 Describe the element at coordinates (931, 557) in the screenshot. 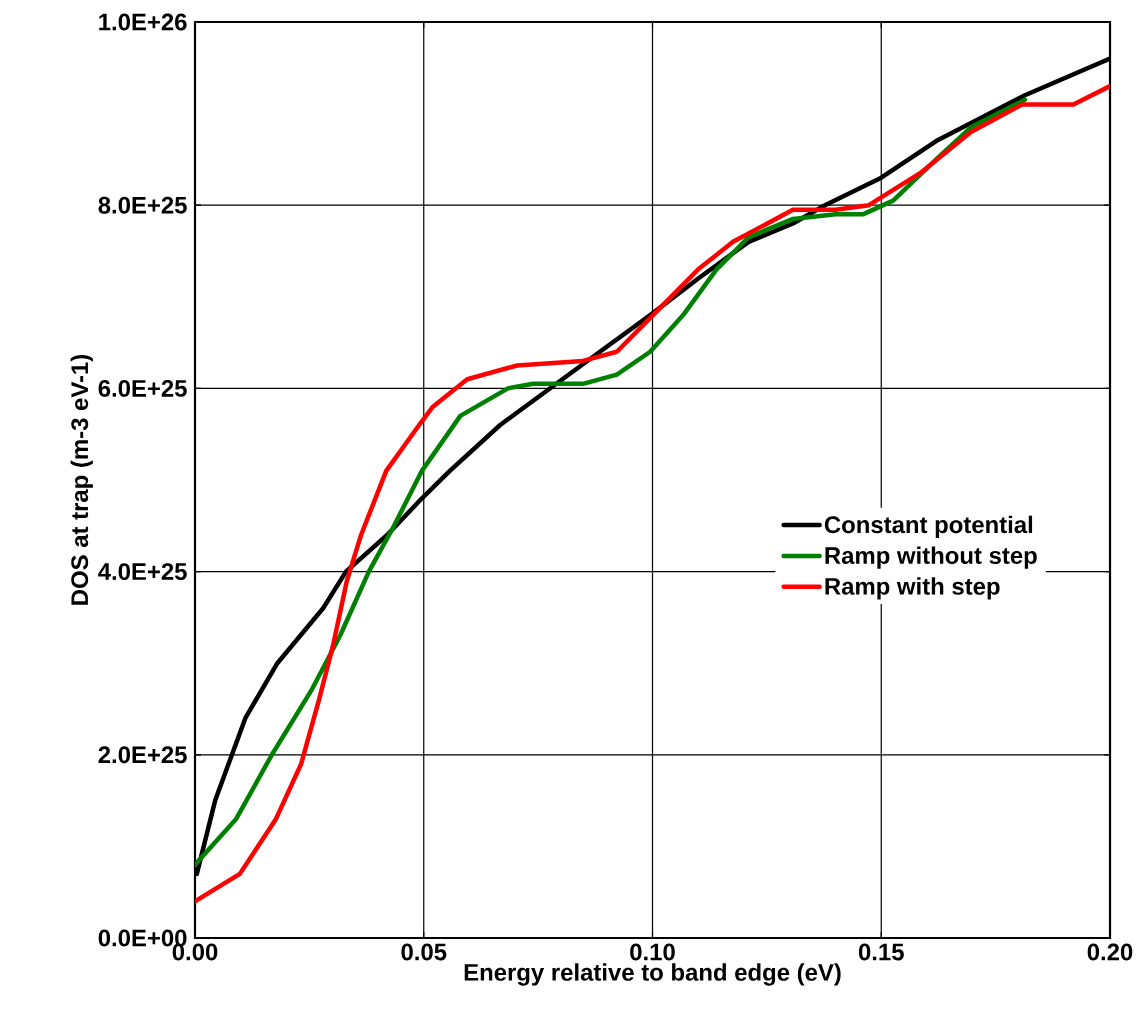

I see `legend-label: Ramp without step` at that location.